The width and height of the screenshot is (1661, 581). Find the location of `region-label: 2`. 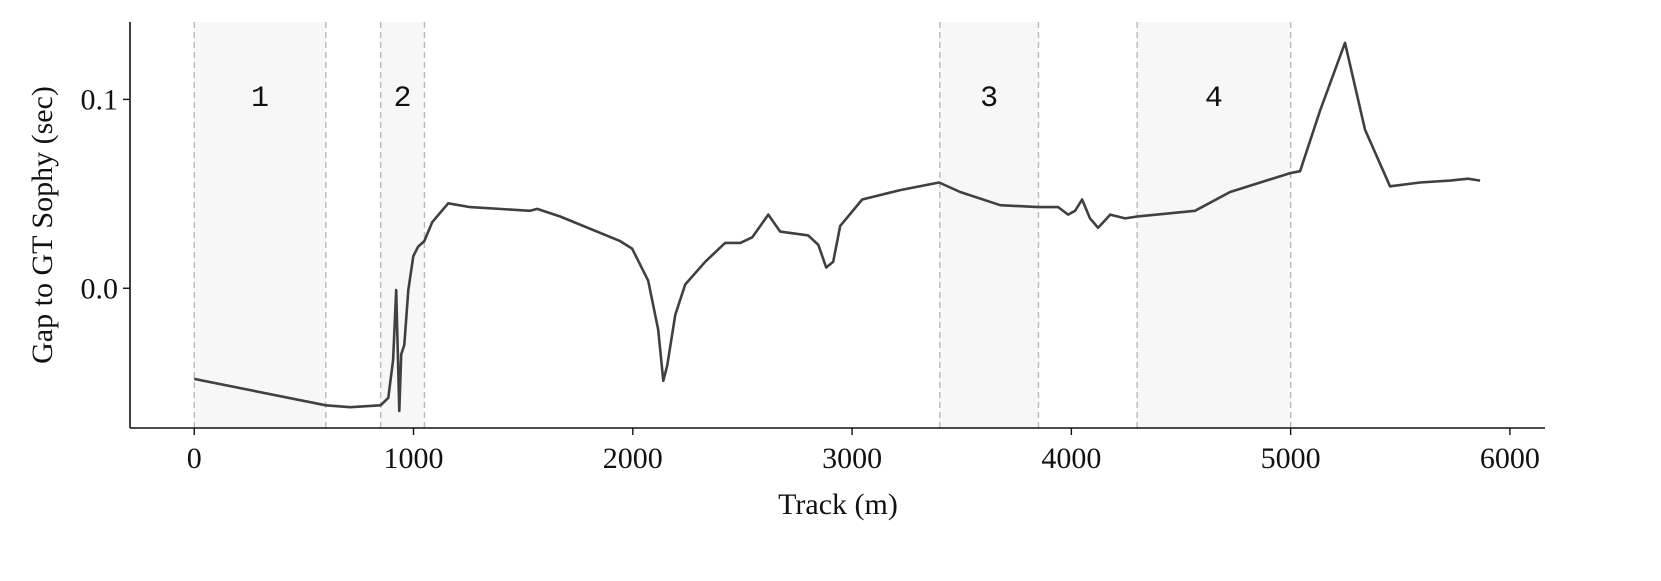

region-label: 2 is located at coordinates (403, 99).